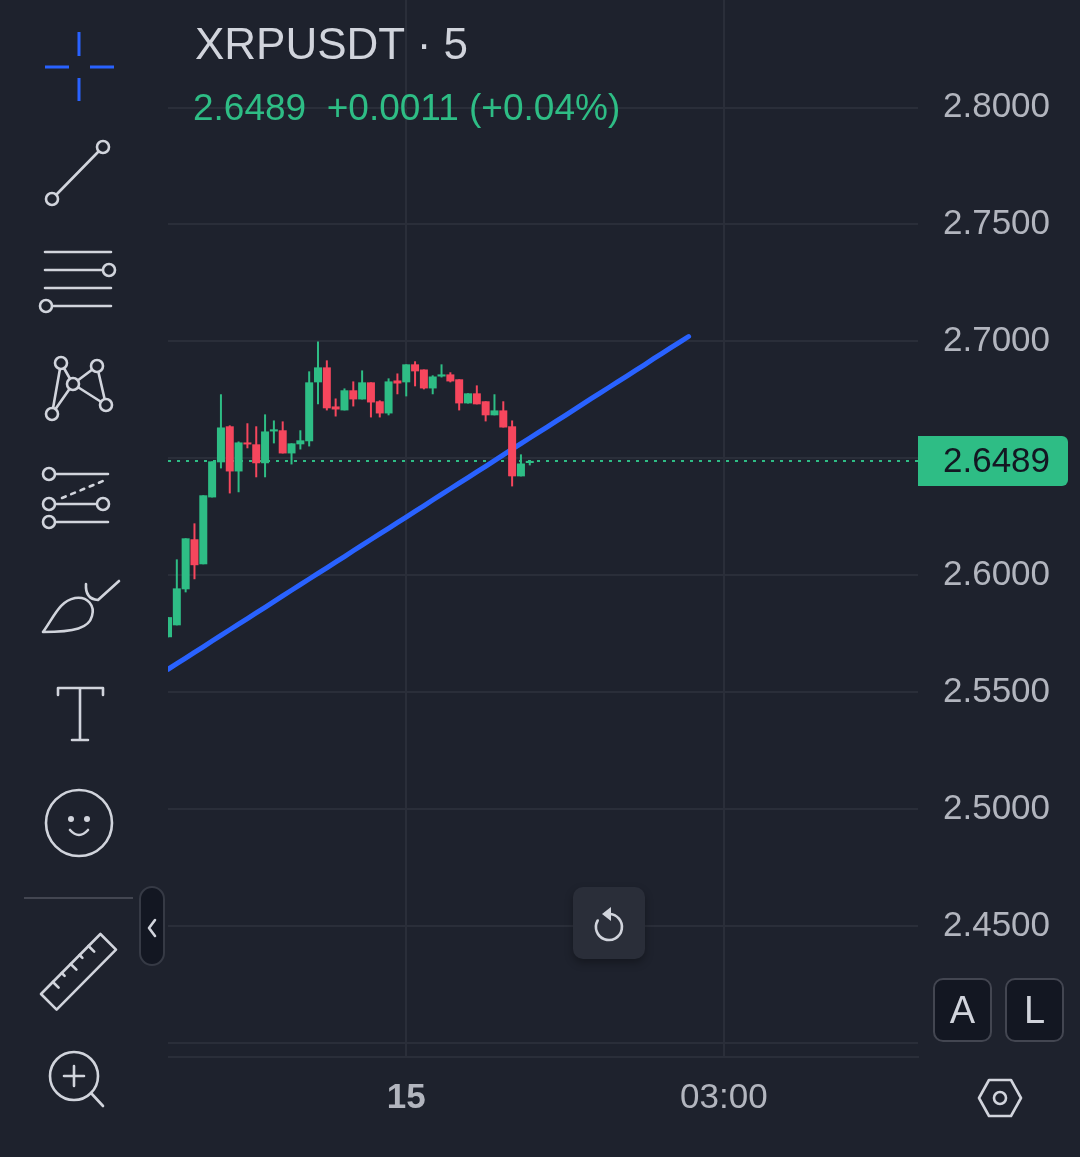 Image resolution: width=1080 pixels, height=1157 pixels. I want to click on y-tick-label: 2.5000, so click(997, 806).